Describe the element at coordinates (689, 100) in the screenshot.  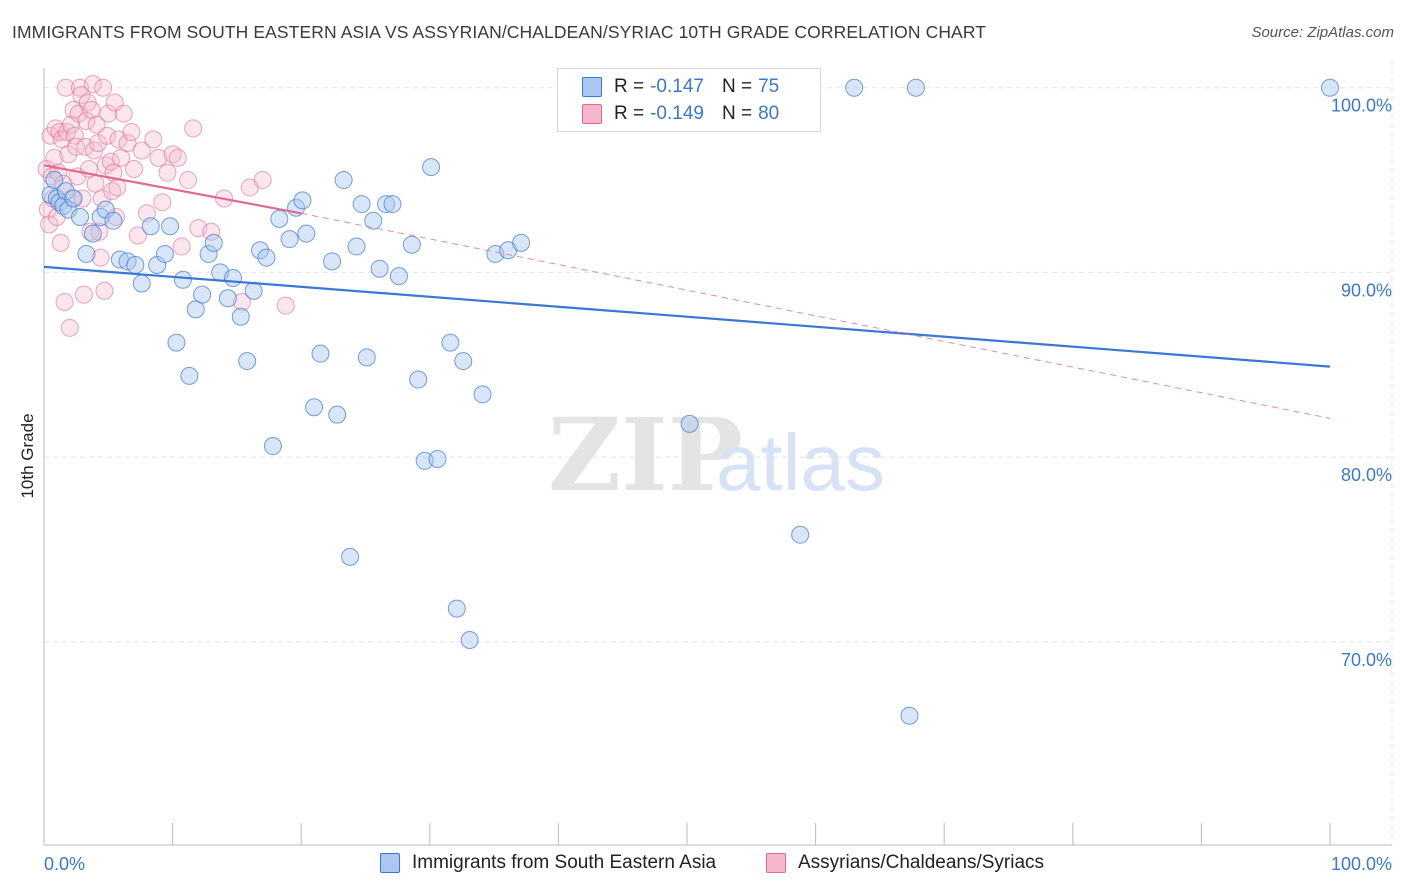
I see `stats-legend-box: R = -0.147 N = 75 R = -0.149 N = 80` at that location.